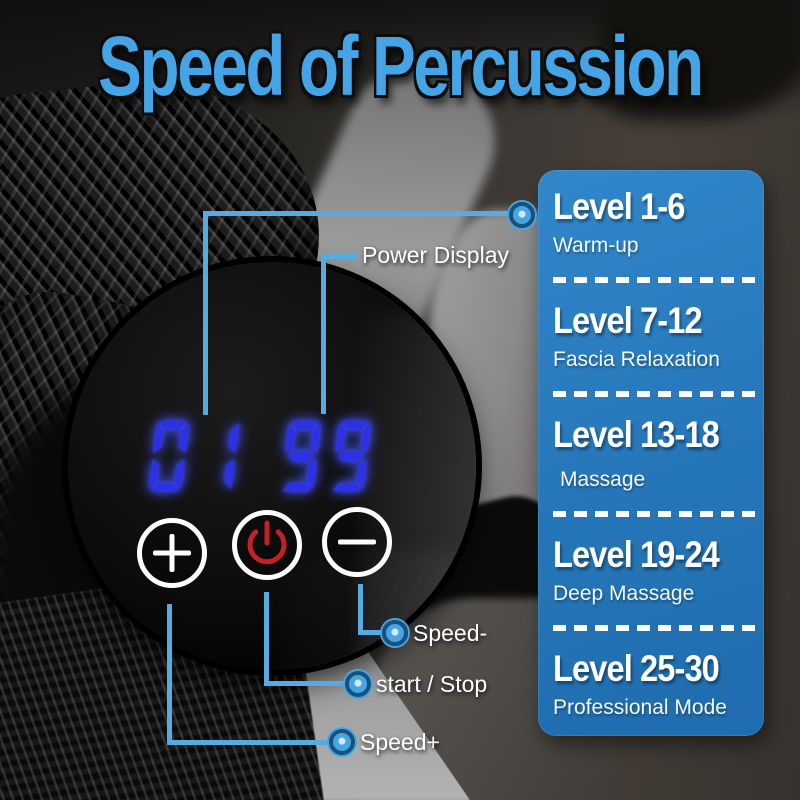  Describe the element at coordinates (400, 742) in the screenshot. I see `speed-plus-label: Speed+` at that location.